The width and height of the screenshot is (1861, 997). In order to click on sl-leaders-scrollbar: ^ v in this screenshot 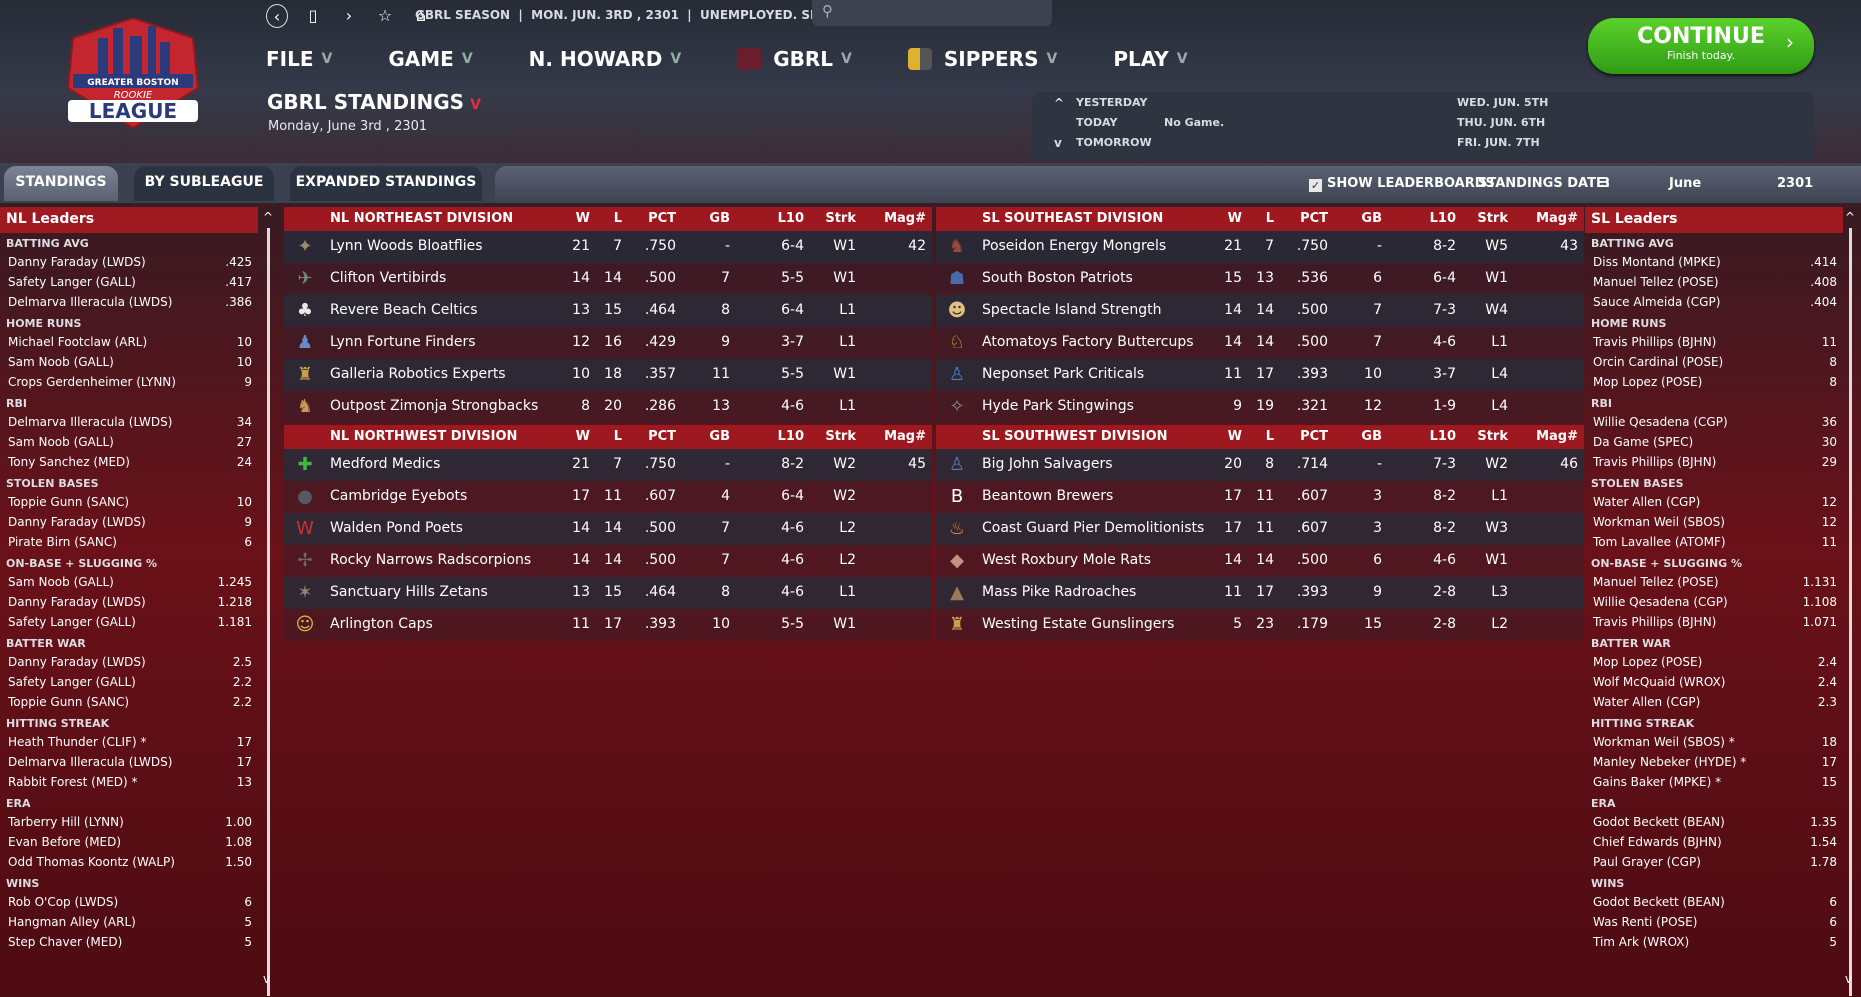, I will do `click(1850, 603)`.